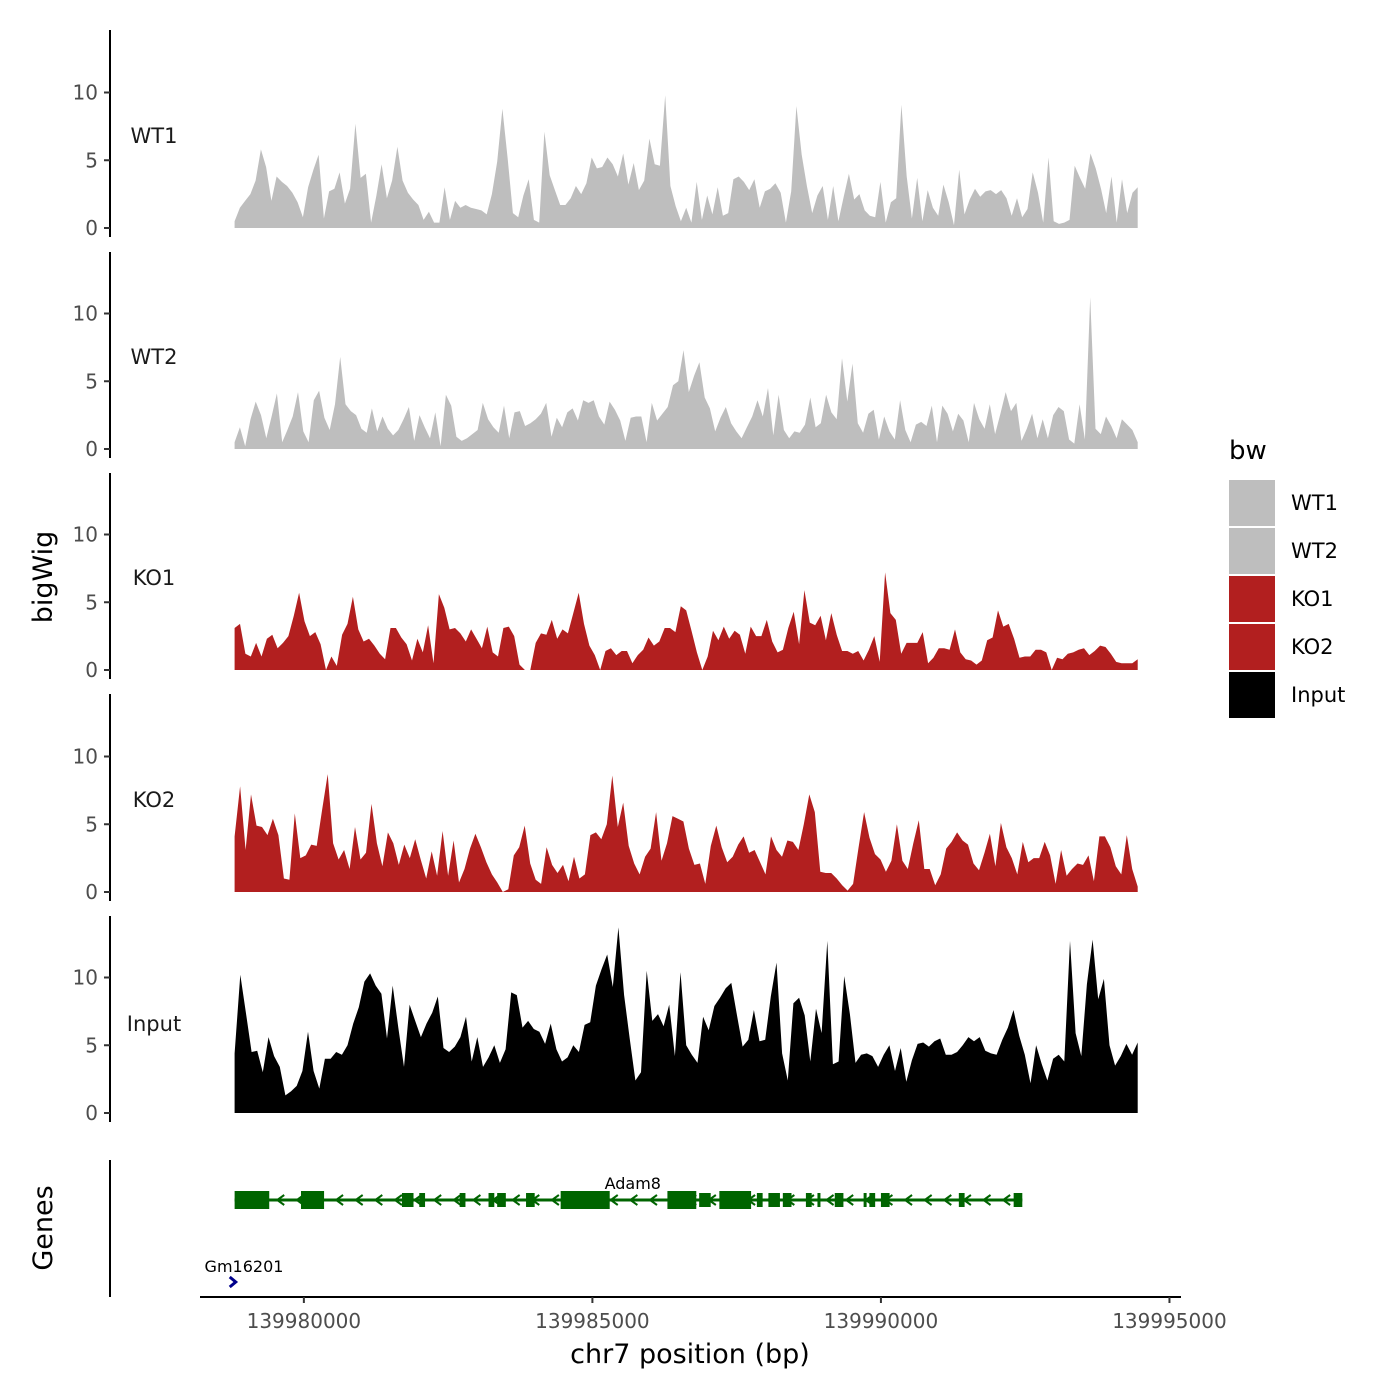 Image resolution: width=1400 pixels, height=1400 pixels. What do you see at coordinates (43, 577) in the screenshot?
I see `y-axis-title: bigWig` at bounding box center [43, 577].